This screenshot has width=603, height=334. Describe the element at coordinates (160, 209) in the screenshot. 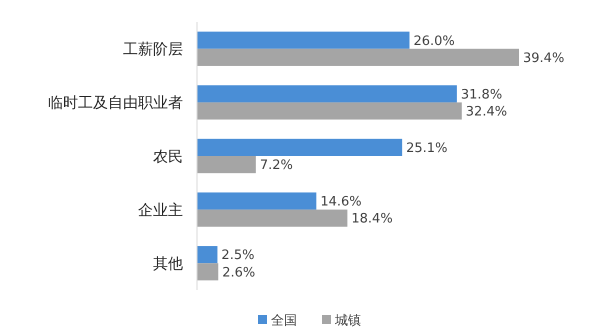

I see `y-tick-label: 企业主` at that location.